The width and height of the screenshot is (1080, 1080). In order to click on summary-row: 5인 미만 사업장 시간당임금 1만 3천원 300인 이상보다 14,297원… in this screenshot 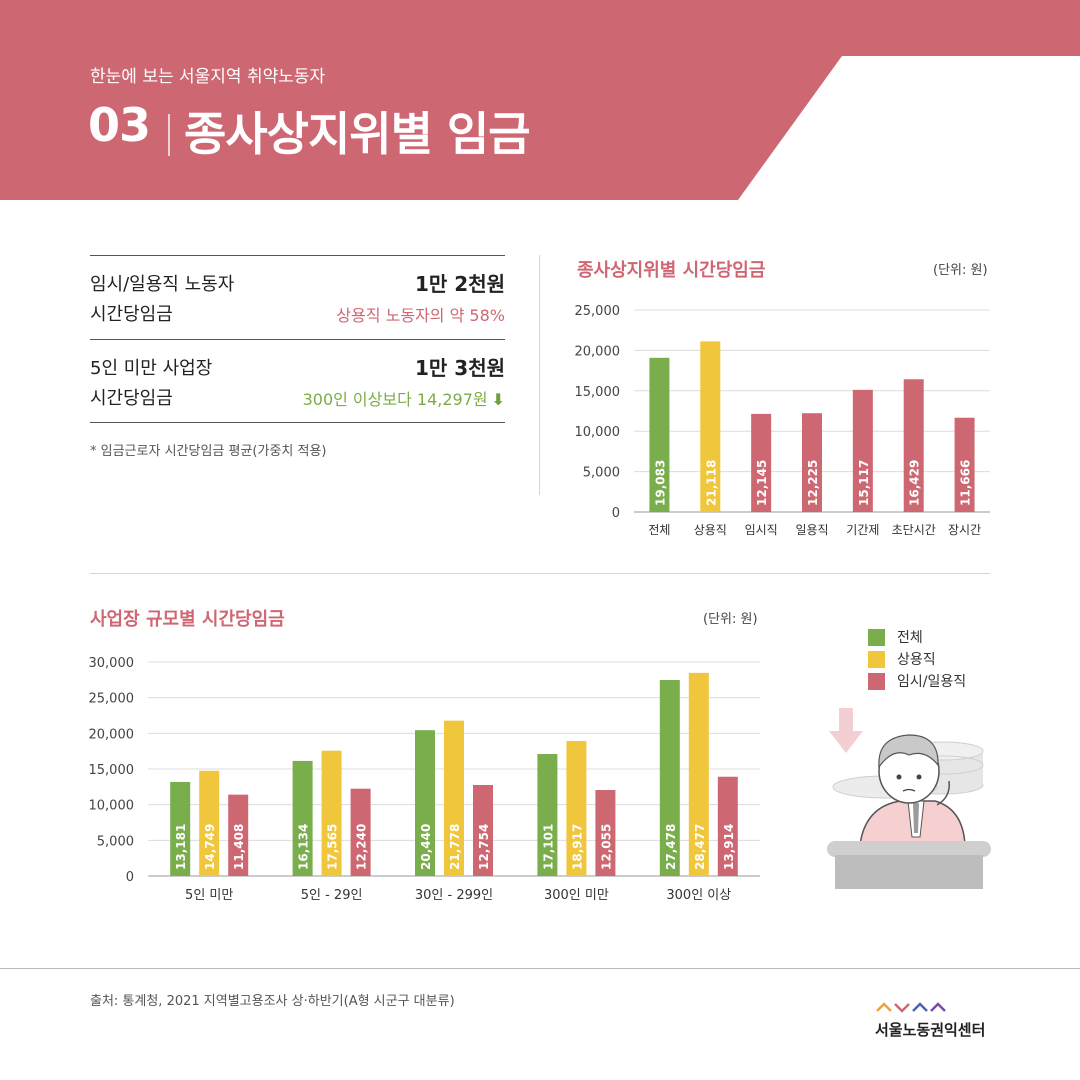, I will do `click(297, 381)`.